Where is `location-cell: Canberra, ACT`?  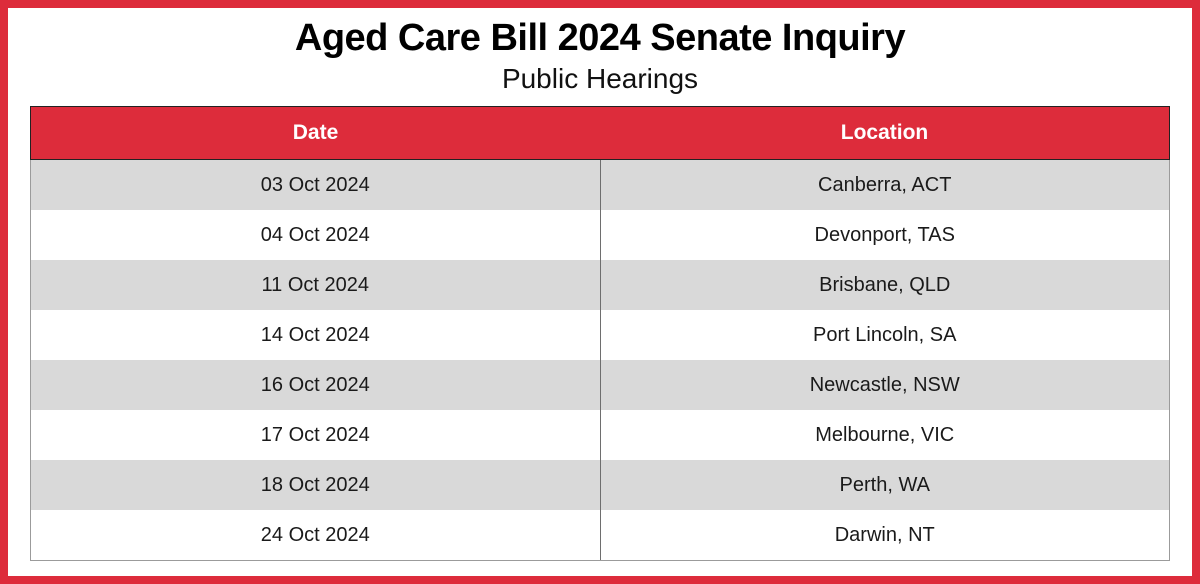
location-cell: Canberra, ACT is located at coordinates (884, 185).